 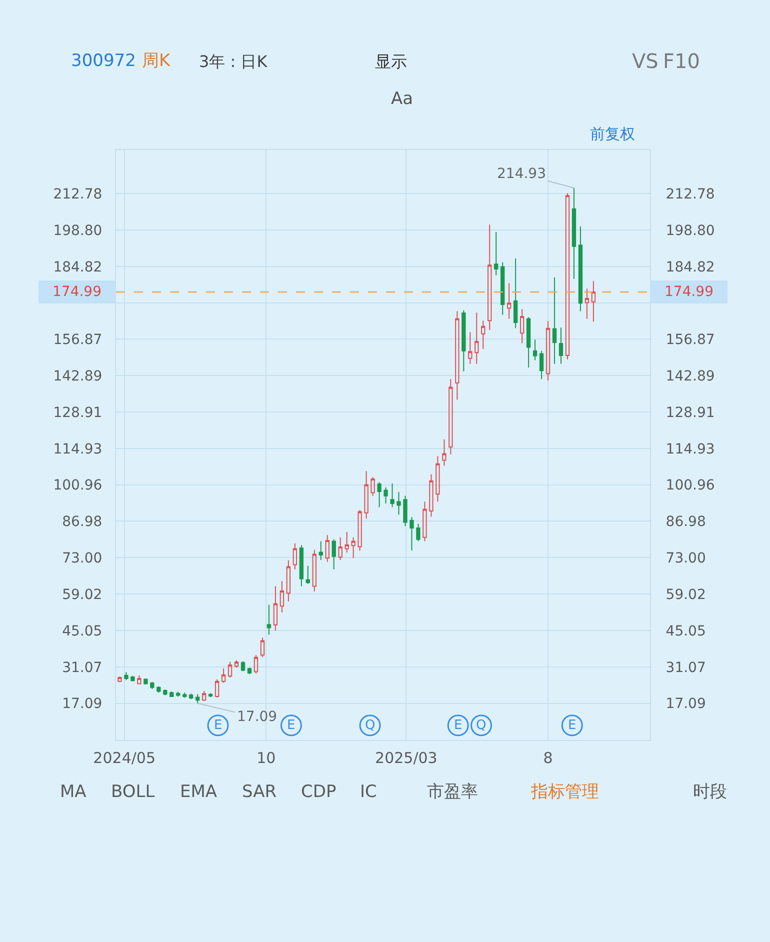 I want to click on y-tick-label: 100.96, so click(x=77, y=486).